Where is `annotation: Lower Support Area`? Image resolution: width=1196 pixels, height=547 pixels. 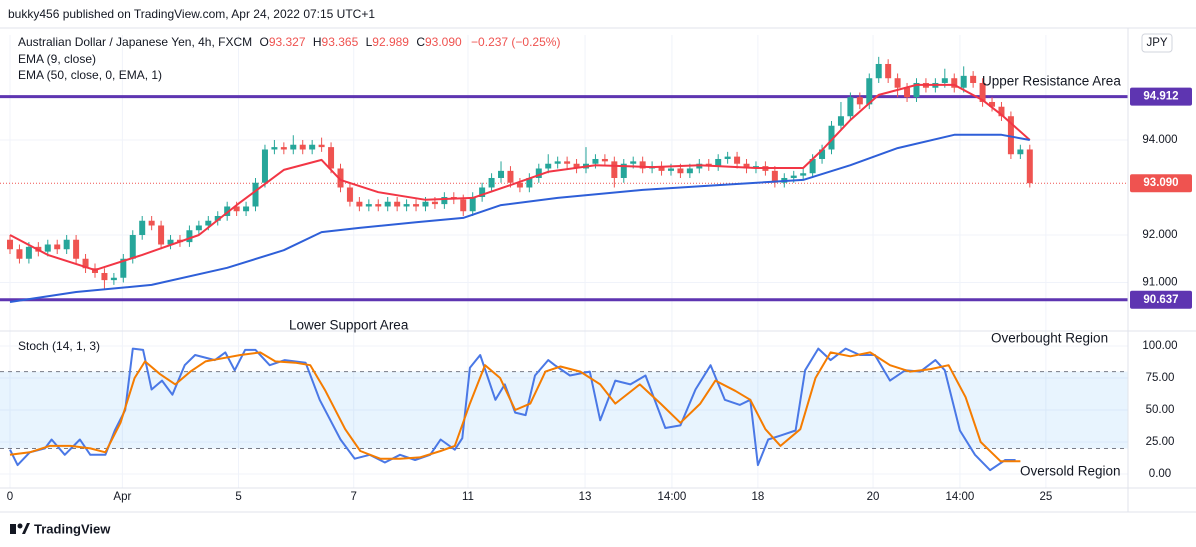
annotation: Lower Support Area is located at coordinates (349, 325).